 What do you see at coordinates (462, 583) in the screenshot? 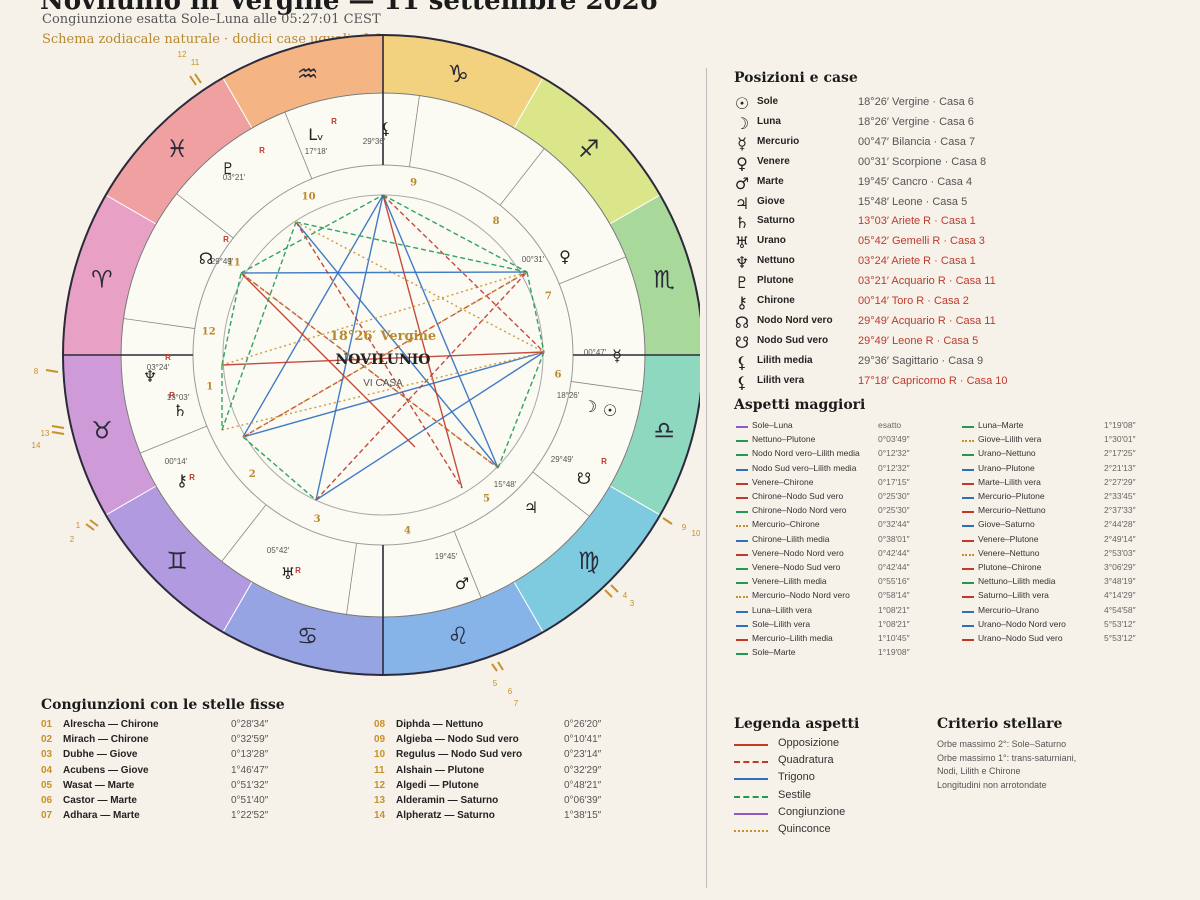
I see `mars-marker: ♂` at bounding box center [462, 583].